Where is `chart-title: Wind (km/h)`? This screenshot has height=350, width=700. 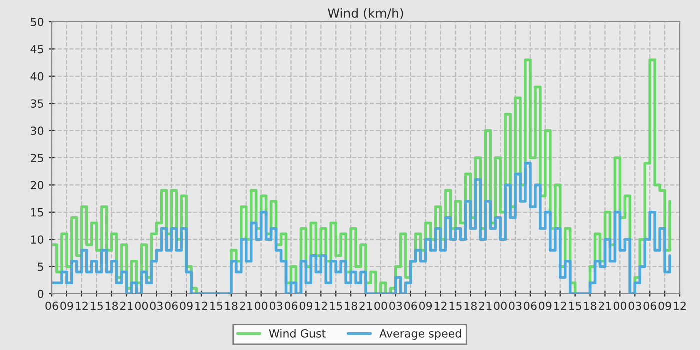 chart-title: Wind (km/h) is located at coordinates (366, 14).